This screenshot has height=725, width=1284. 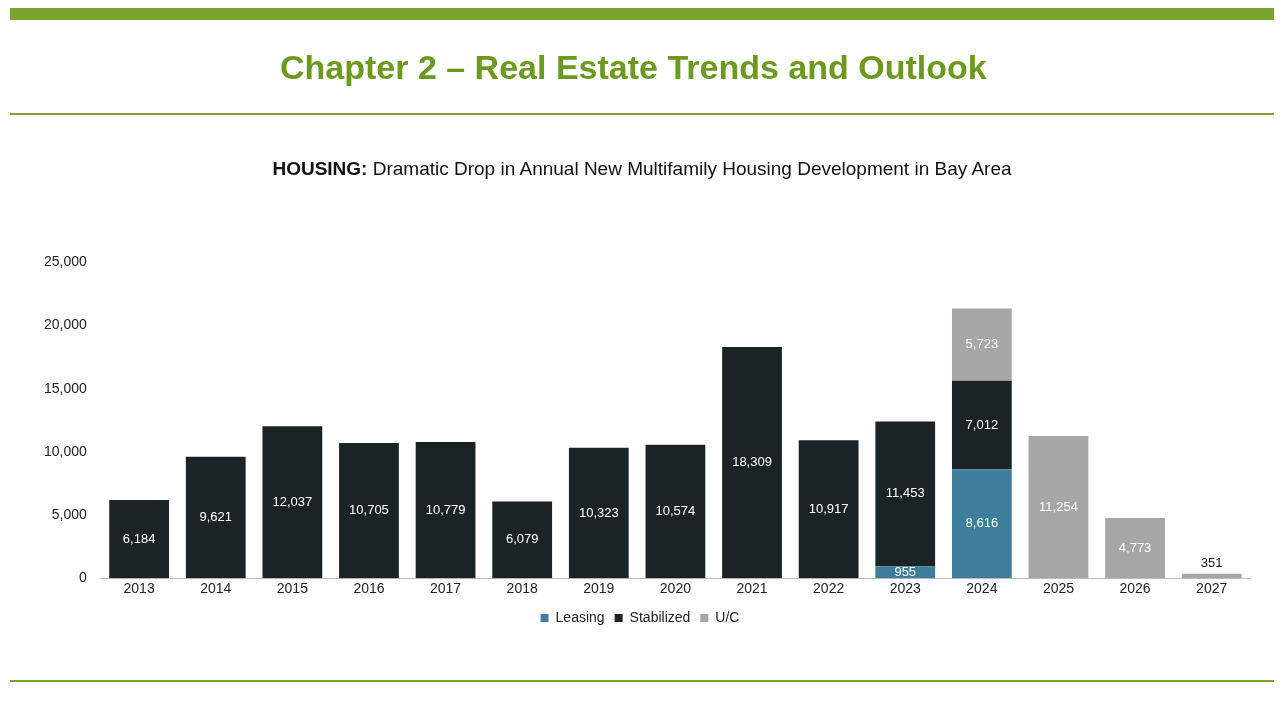 I want to click on x-tick-label: 2021, so click(x=752, y=588).